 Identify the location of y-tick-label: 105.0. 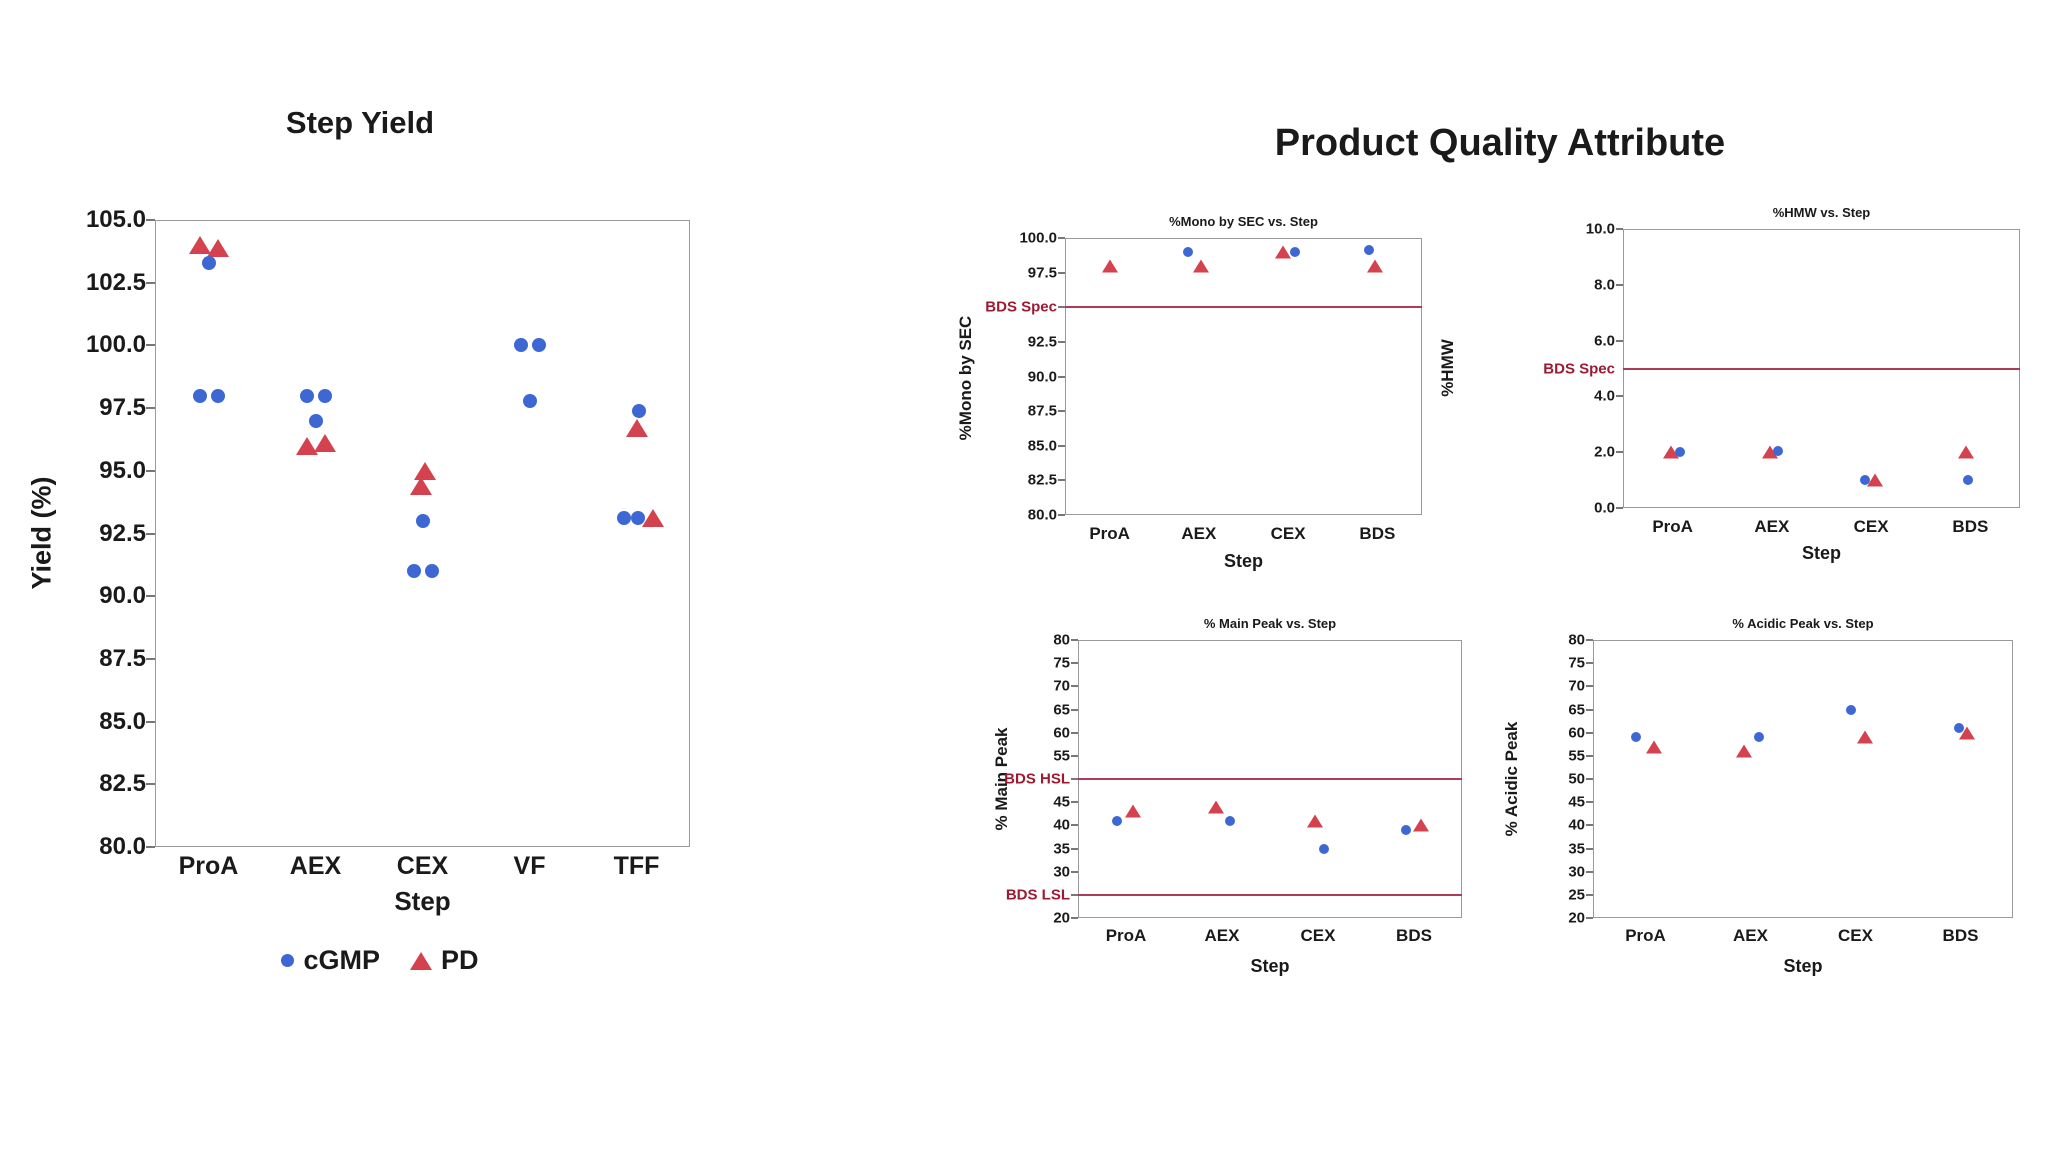
(115, 219).